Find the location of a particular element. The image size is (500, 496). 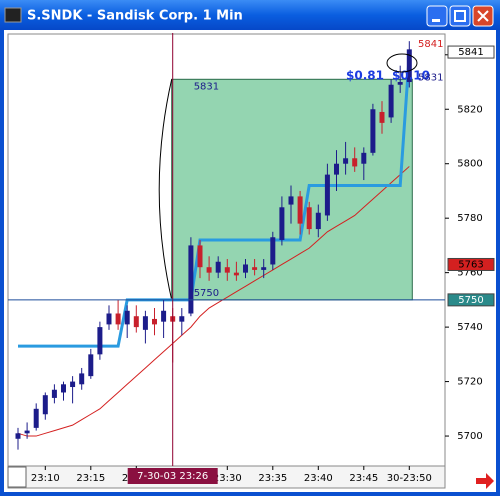

x-tick-label: 23:30 is located at coordinates (227, 478).